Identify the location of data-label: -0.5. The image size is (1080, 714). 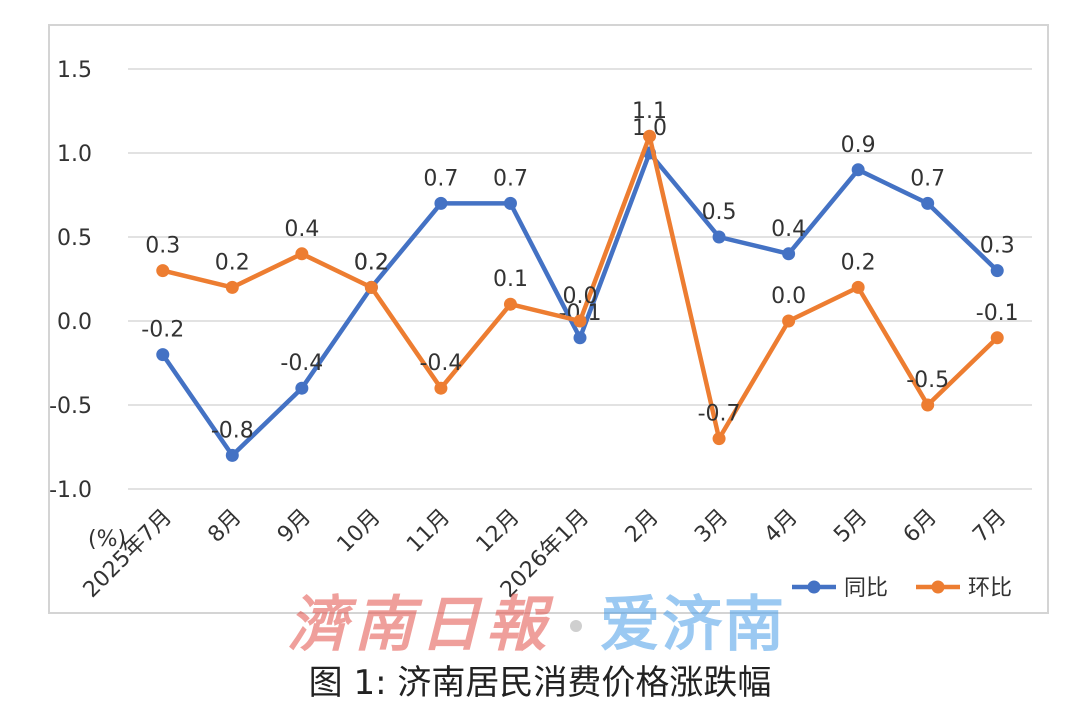
(927, 380).